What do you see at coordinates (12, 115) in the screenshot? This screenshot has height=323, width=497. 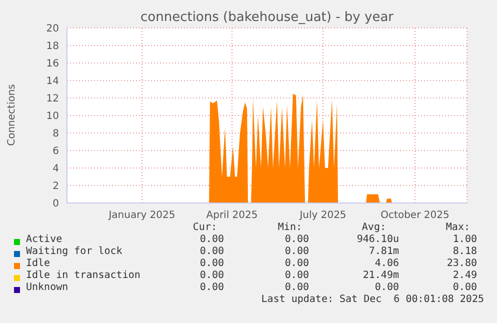 I see `y-axis-title: Connections` at bounding box center [12, 115].